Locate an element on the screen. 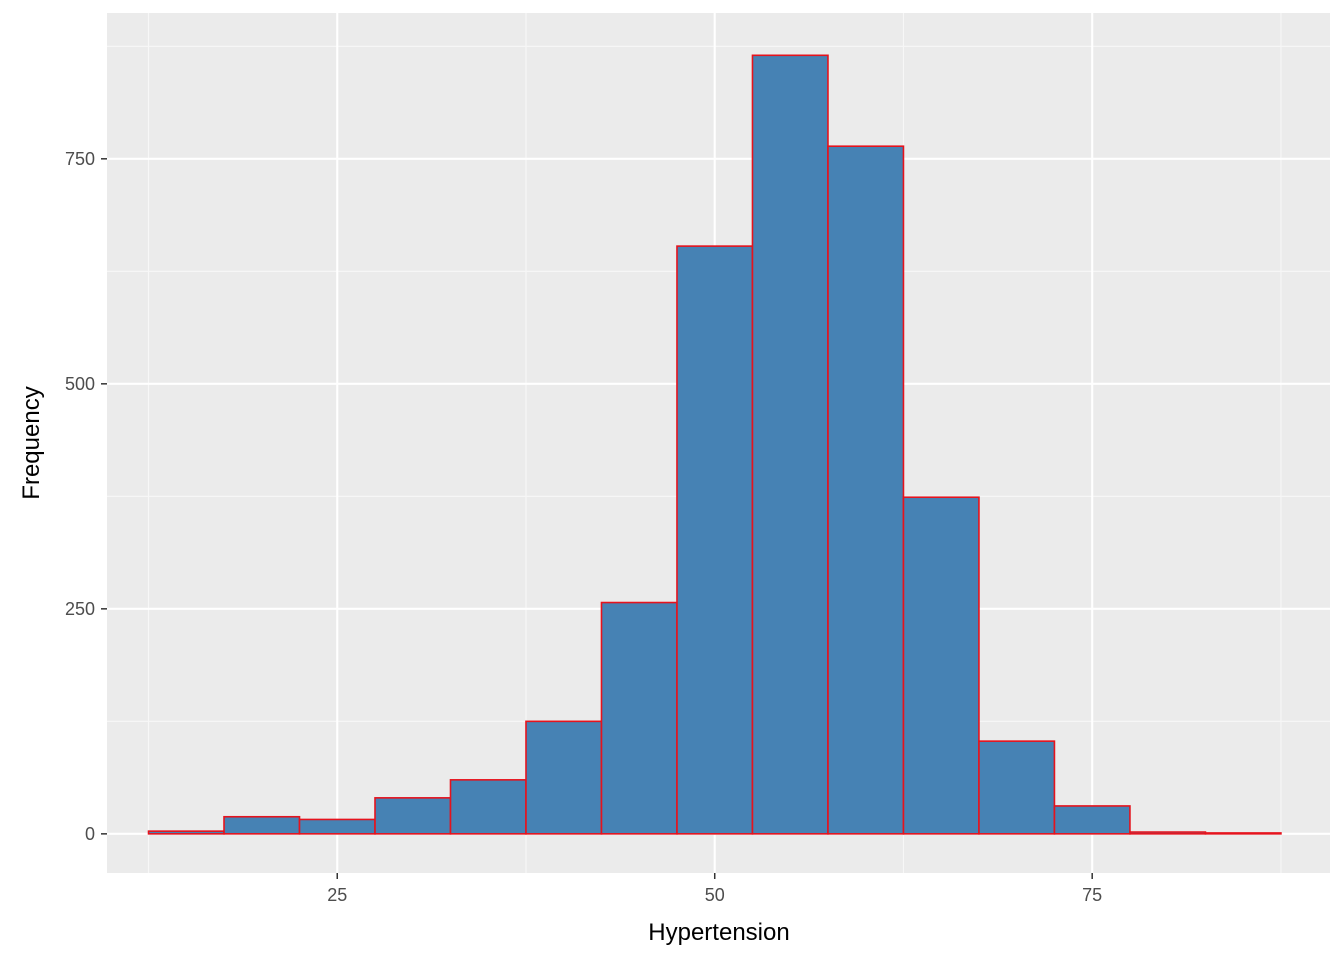 Image resolution: width=1344 pixels, height=960 pixels. y-tick-label-0: 0 is located at coordinates (90, 834).